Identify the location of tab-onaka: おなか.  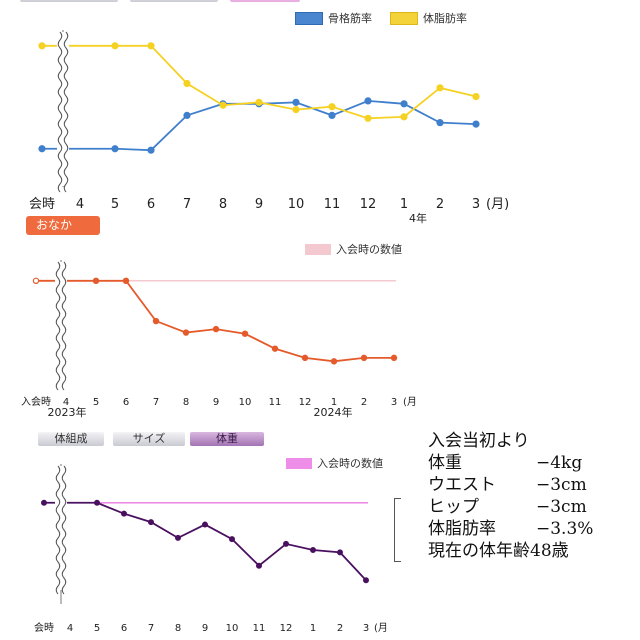
(63, 225).